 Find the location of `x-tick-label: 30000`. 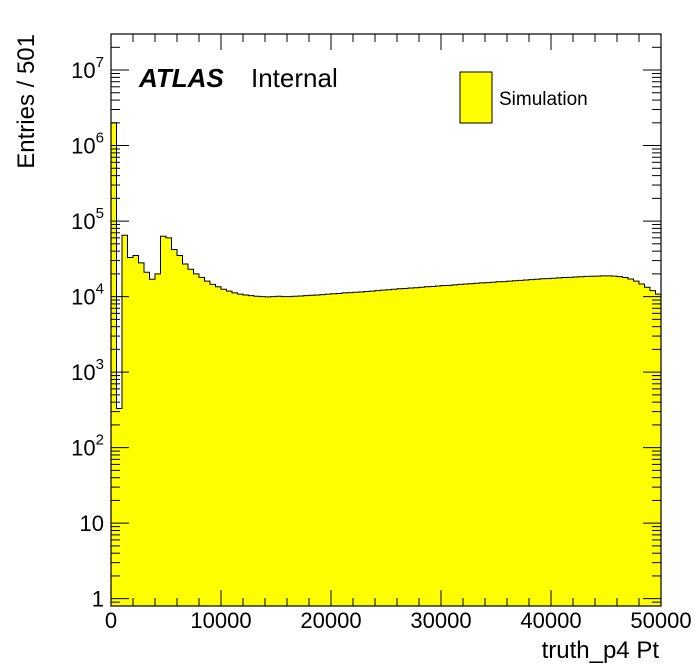

x-tick-label: 30000 is located at coordinates (440, 620).